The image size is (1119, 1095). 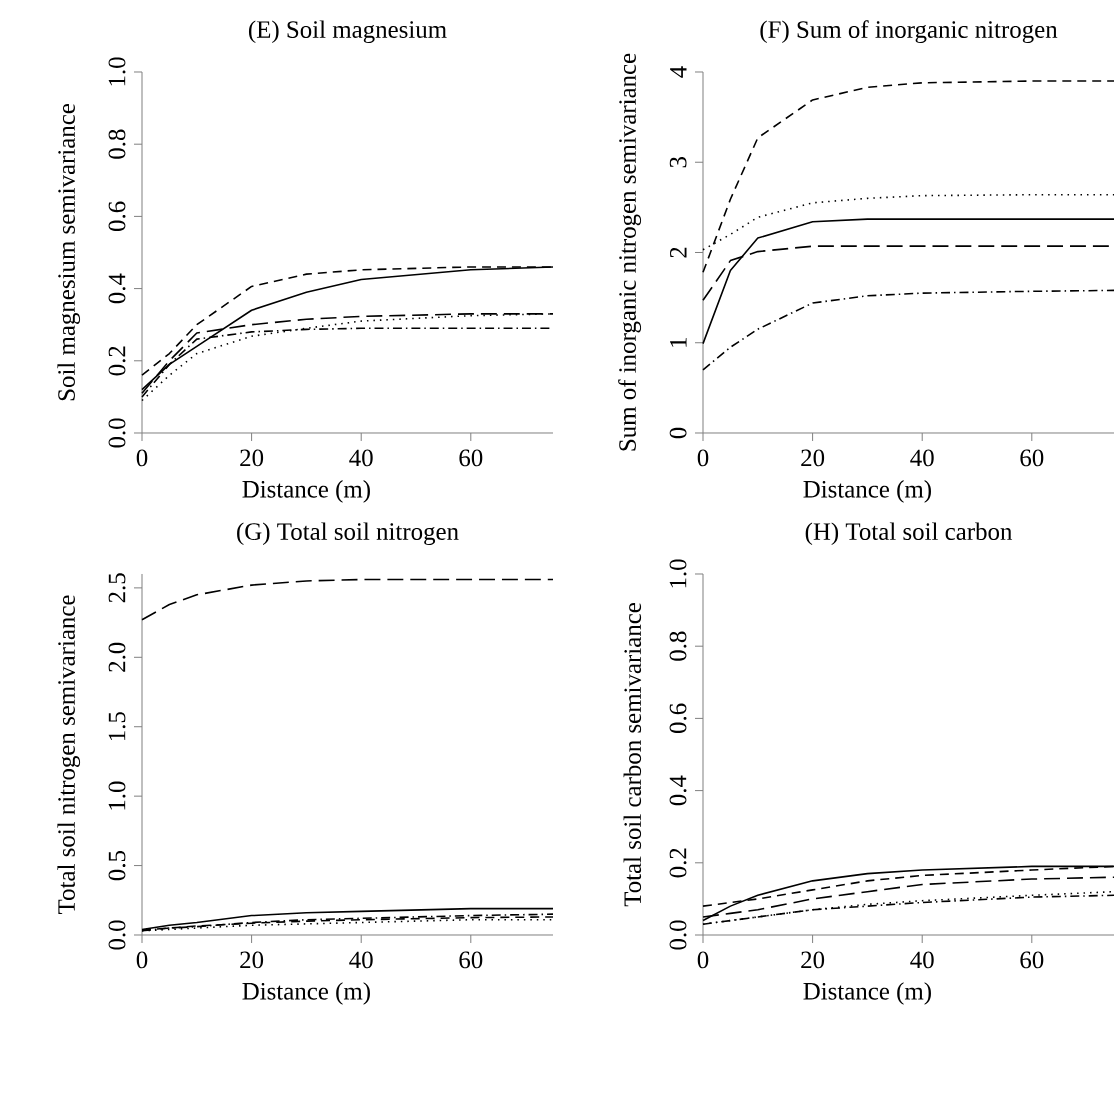 What do you see at coordinates (678, 342) in the screenshot?
I see `y-tick-label: 1` at bounding box center [678, 342].